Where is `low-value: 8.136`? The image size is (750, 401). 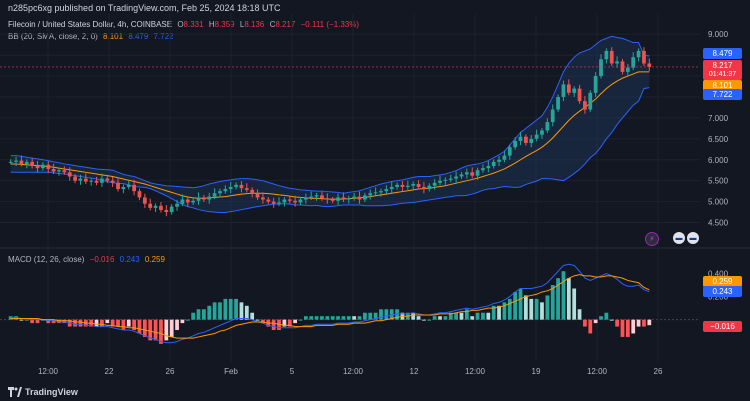 low-value: 8.136 is located at coordinates (254, 24).